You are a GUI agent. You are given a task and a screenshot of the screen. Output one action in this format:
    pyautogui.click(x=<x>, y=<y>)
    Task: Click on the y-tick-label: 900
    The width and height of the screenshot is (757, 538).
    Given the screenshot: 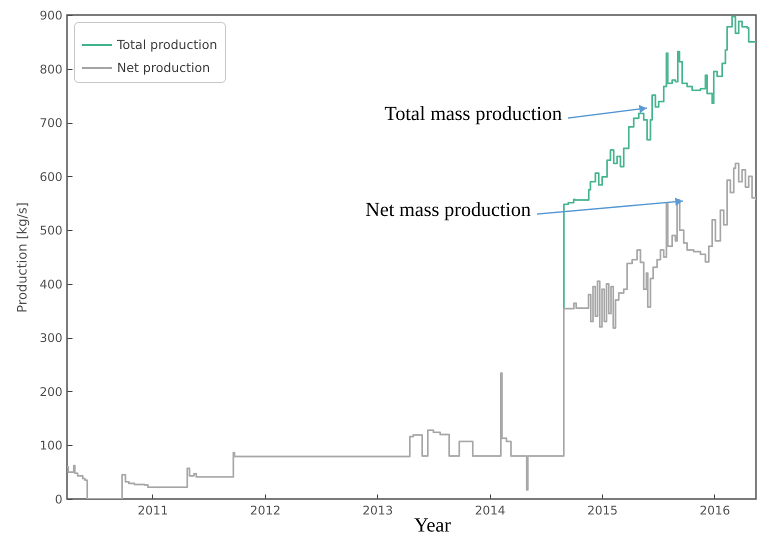 What is the action you would take?
    pyautogui.click(x=51, y=15)
    